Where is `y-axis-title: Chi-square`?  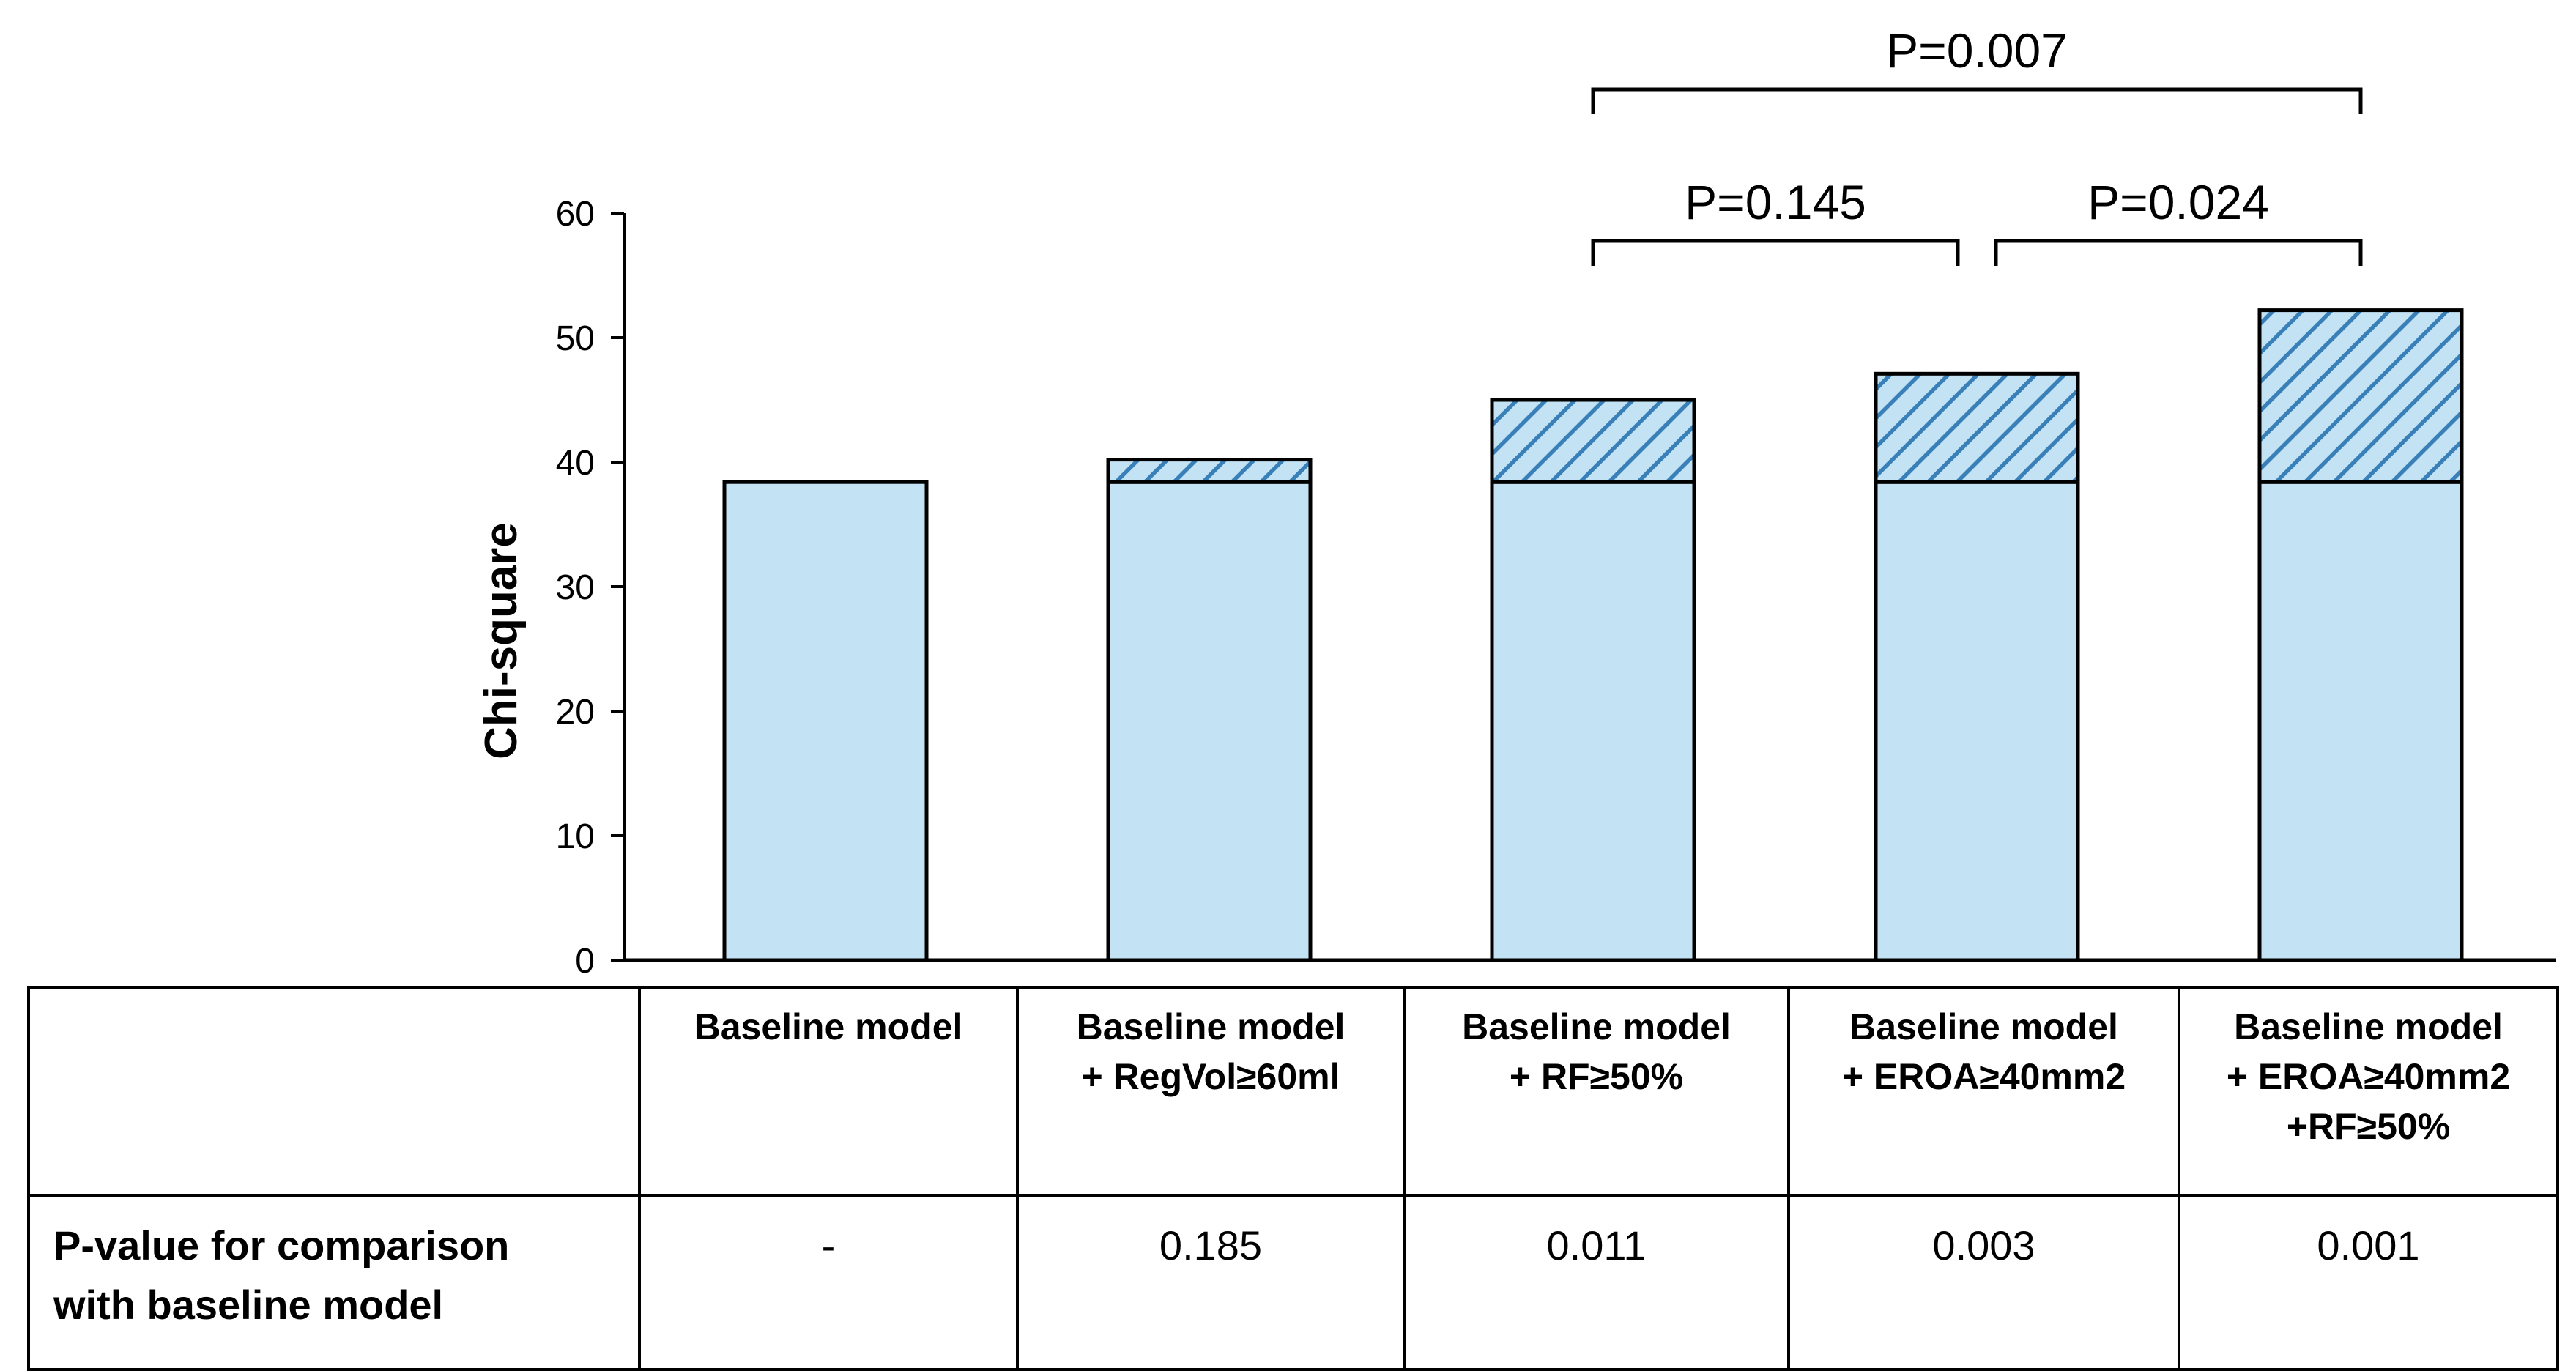 y-axis-title: Chi-square is located at coordinates (501, 640).